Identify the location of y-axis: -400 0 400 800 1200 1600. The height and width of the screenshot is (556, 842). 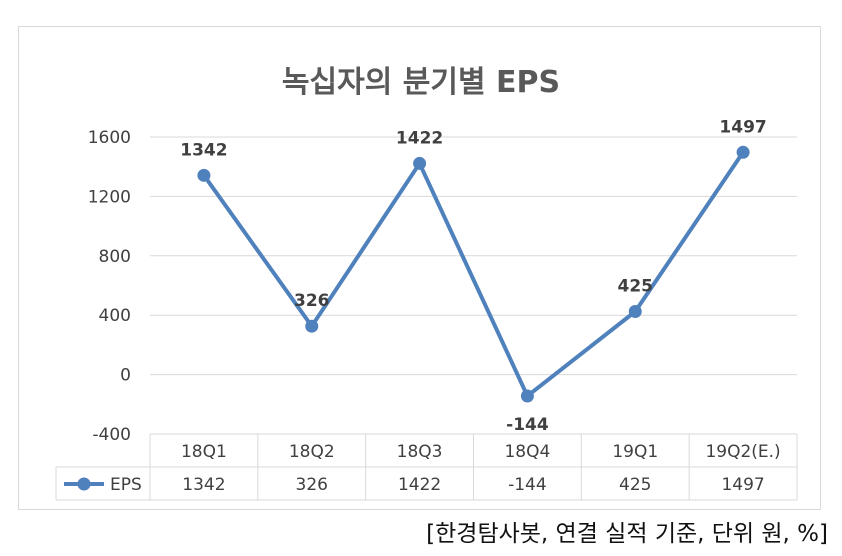
(109, 286).